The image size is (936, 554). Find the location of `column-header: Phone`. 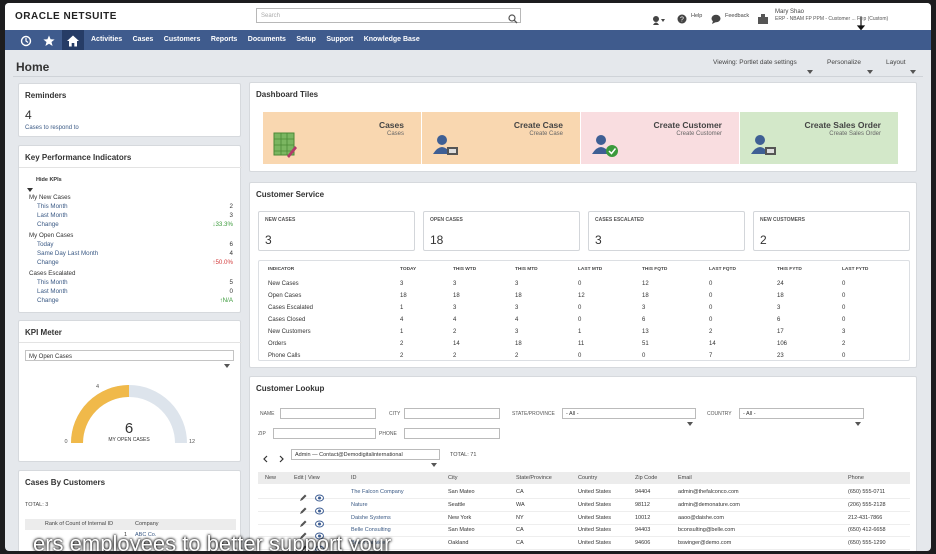

column-header: Phone is located at coordinates (856, 478).